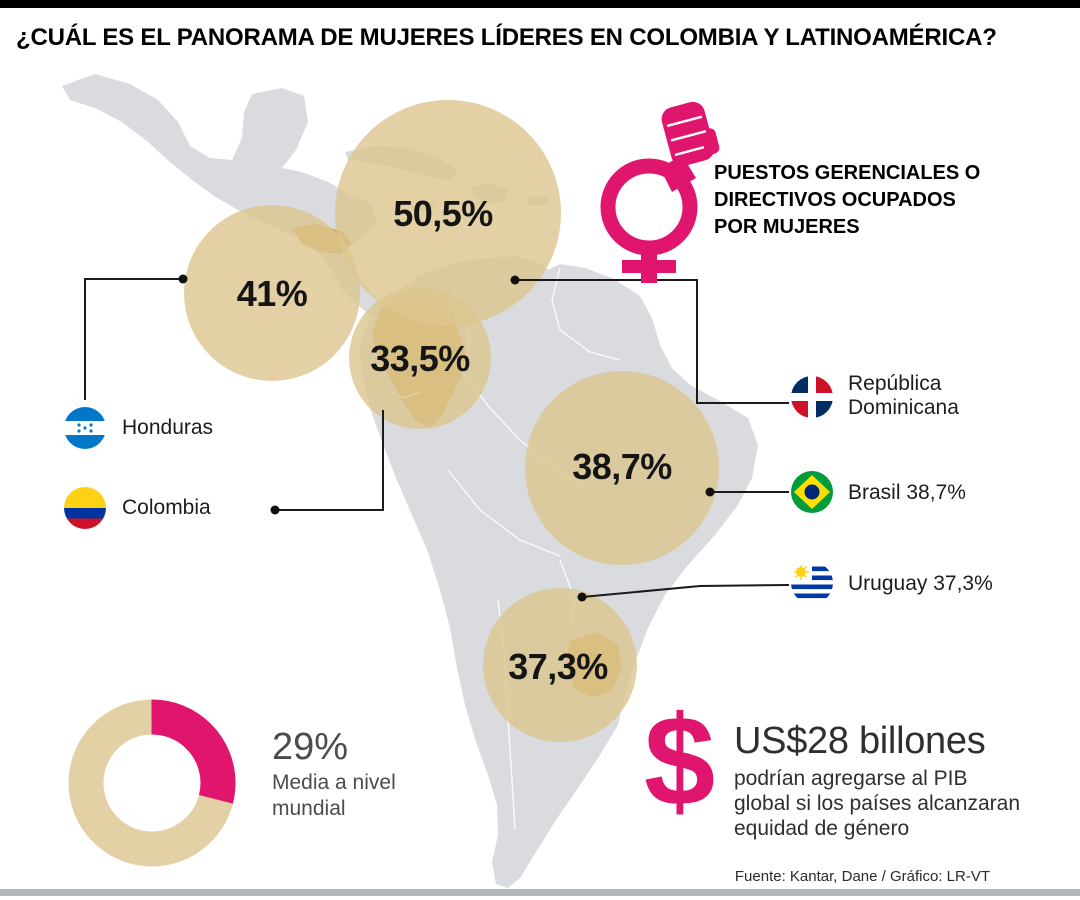  Describe the element at coordinates (812, 492) in the screenshot. I see `brazil-flag-icon` at that location.